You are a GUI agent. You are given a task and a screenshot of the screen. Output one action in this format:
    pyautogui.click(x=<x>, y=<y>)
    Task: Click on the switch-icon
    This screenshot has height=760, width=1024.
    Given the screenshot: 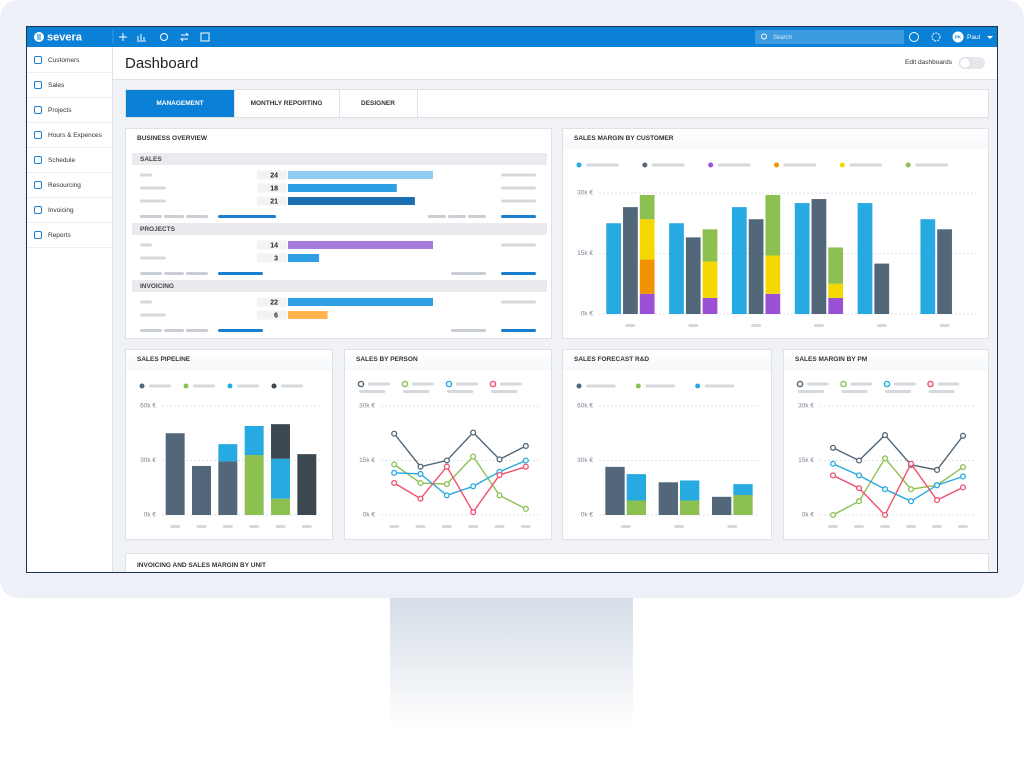 What is the action you would take?
    pyautogui.click(x=184, y=37)
    